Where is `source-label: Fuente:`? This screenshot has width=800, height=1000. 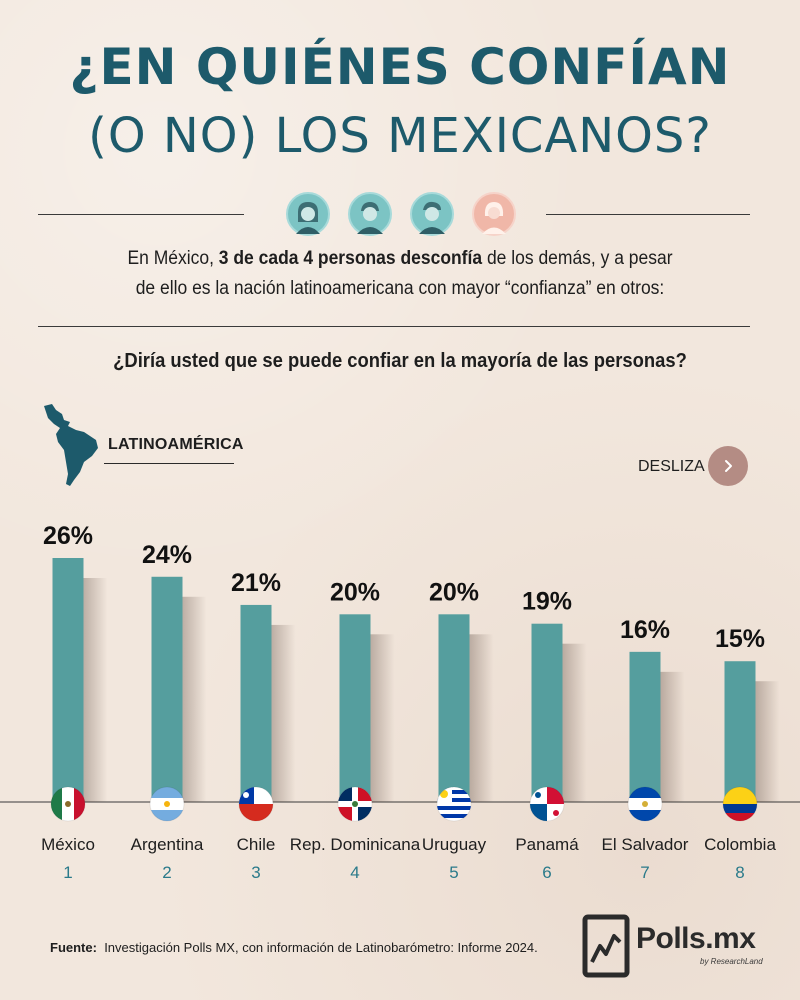
source-label: Fuente: is located at coordinates (73, 947).